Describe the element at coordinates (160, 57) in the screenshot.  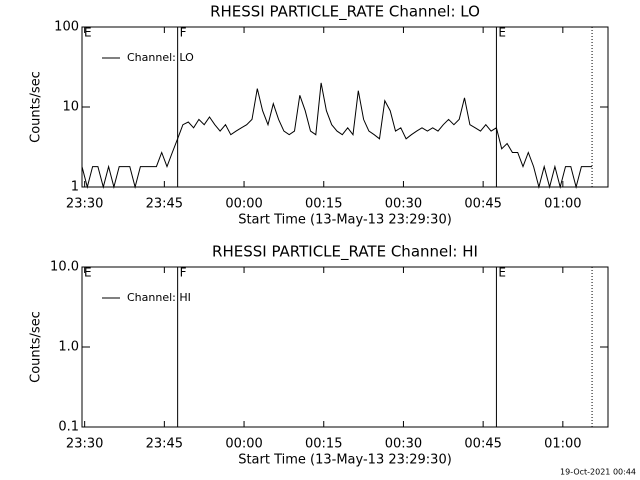
I see `legend-label: Channel: LO` at that location.